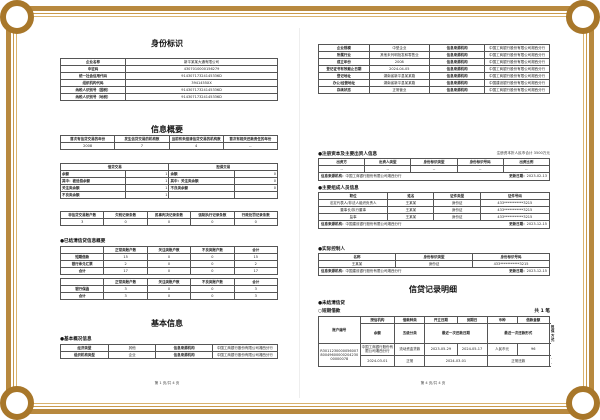 The height and width of the screenshot is (420, 600). What do you see at coordinates (434, 55) in the screenshot?
I see `table-row: 所属行业 其他未列明批发和零售业 信息来源机构 中国工商银行股份有限公司湘西分行` at bounding box center [434, 55].